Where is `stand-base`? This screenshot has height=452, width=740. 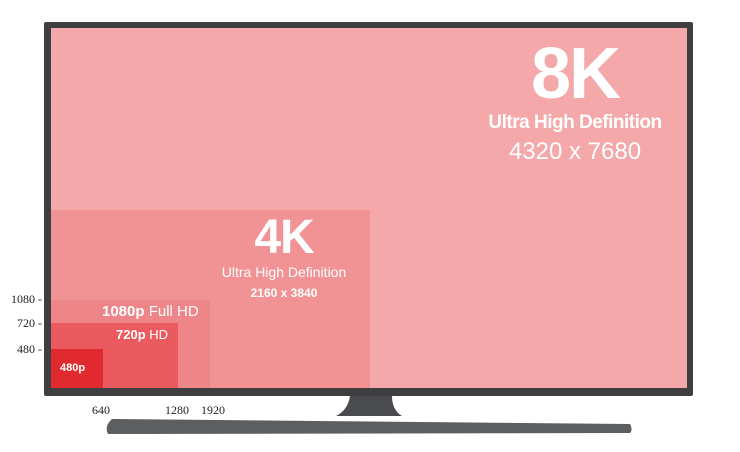
stand-base is located at coordinates (369, 426).